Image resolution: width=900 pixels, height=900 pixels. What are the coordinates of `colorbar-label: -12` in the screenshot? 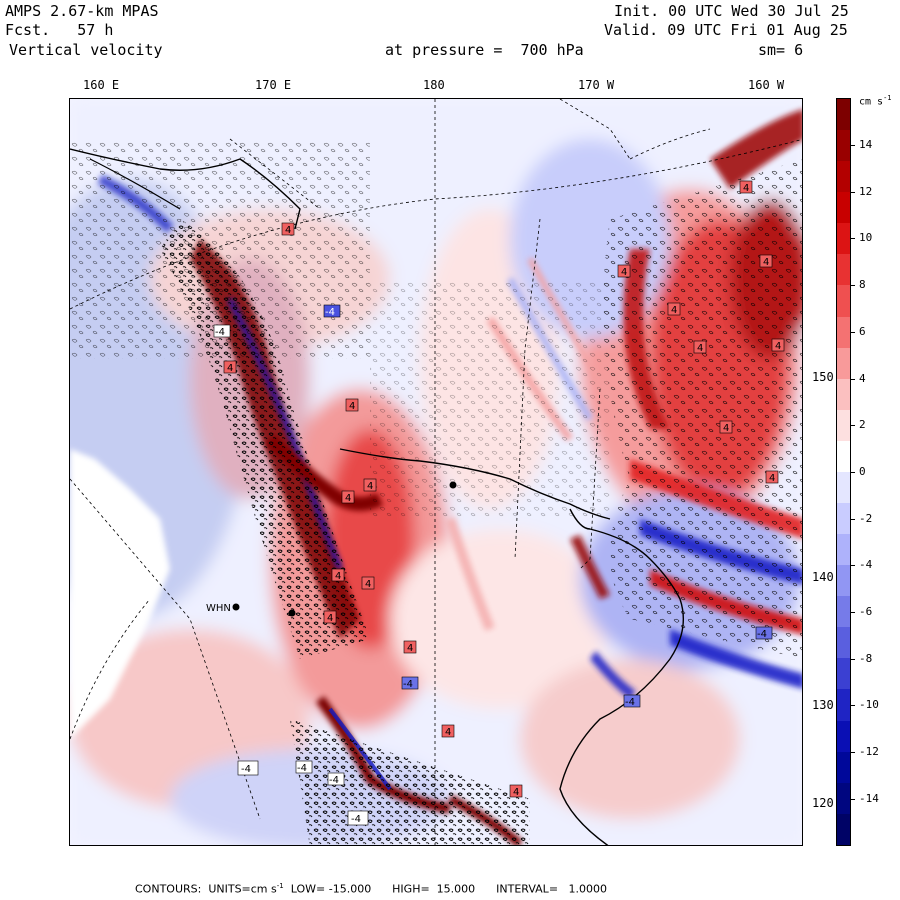 It's located at (869, 752).